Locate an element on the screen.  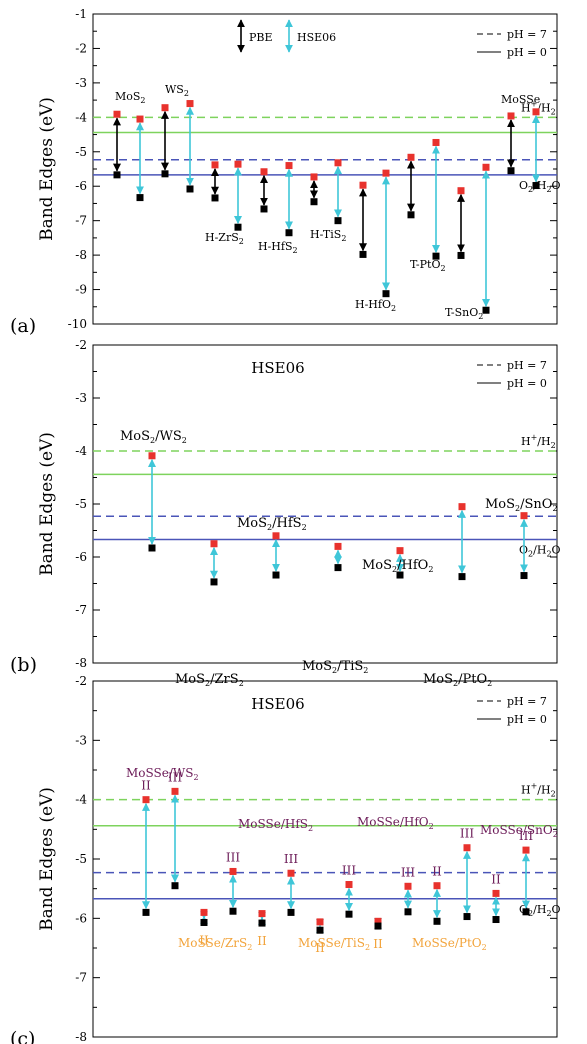
pair-a-7-vbm-marker is located at coordinates (289, 233).